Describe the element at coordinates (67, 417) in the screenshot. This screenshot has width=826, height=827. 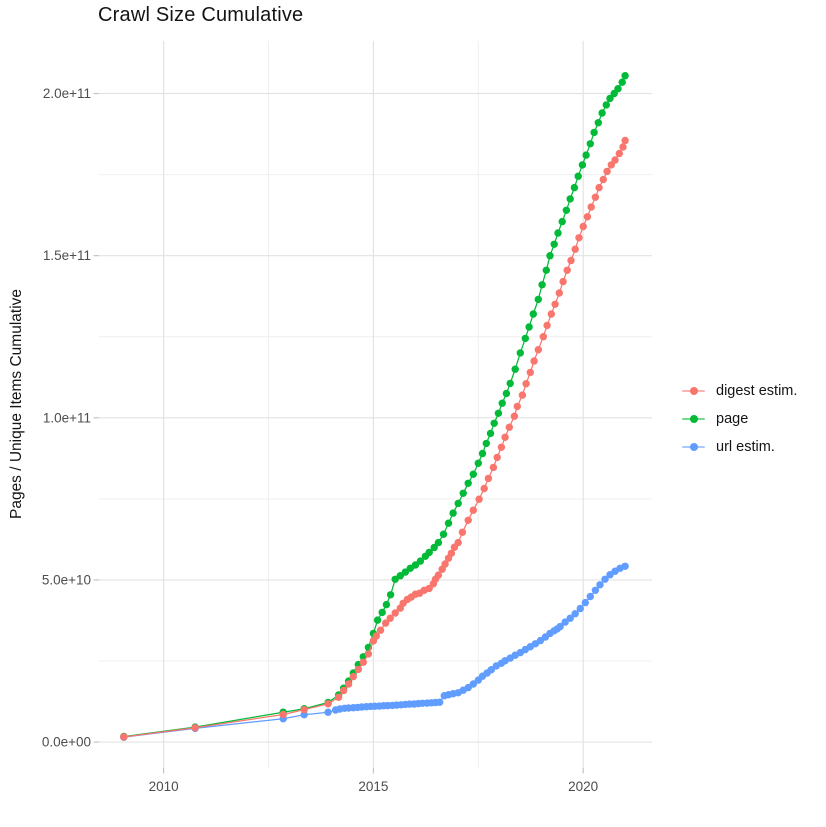
I see `y-tick-label: 1.0e+11` at that location.